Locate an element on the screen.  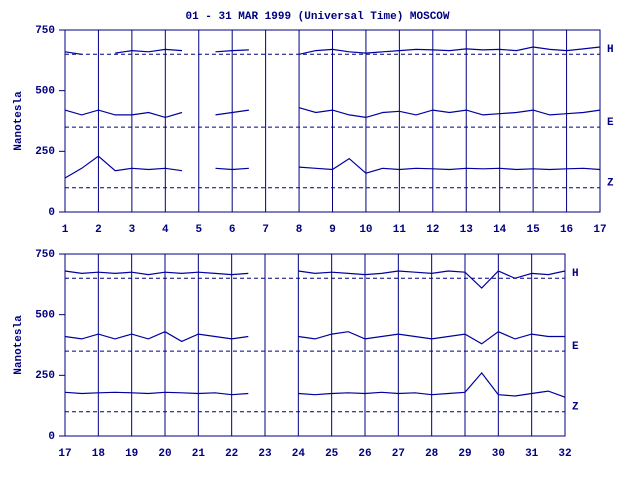
x-tick-label: 23 is located at coordinates (265, 454).